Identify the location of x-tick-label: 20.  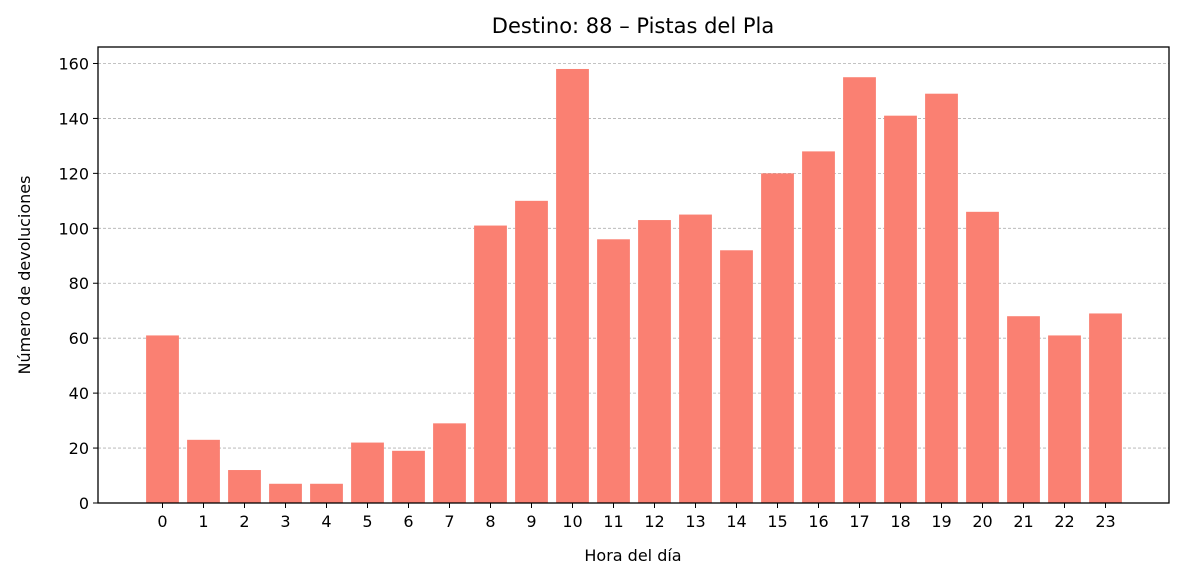
(982, 521).